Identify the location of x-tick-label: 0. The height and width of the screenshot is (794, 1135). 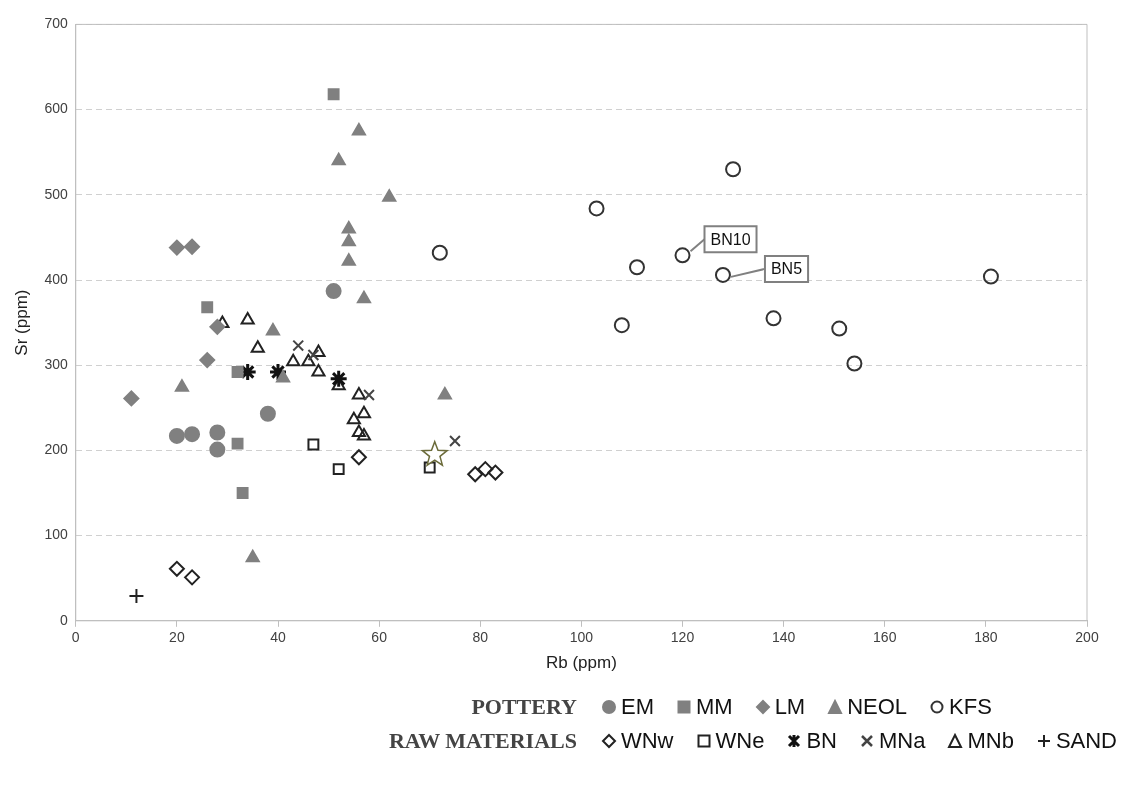
(75, 637).